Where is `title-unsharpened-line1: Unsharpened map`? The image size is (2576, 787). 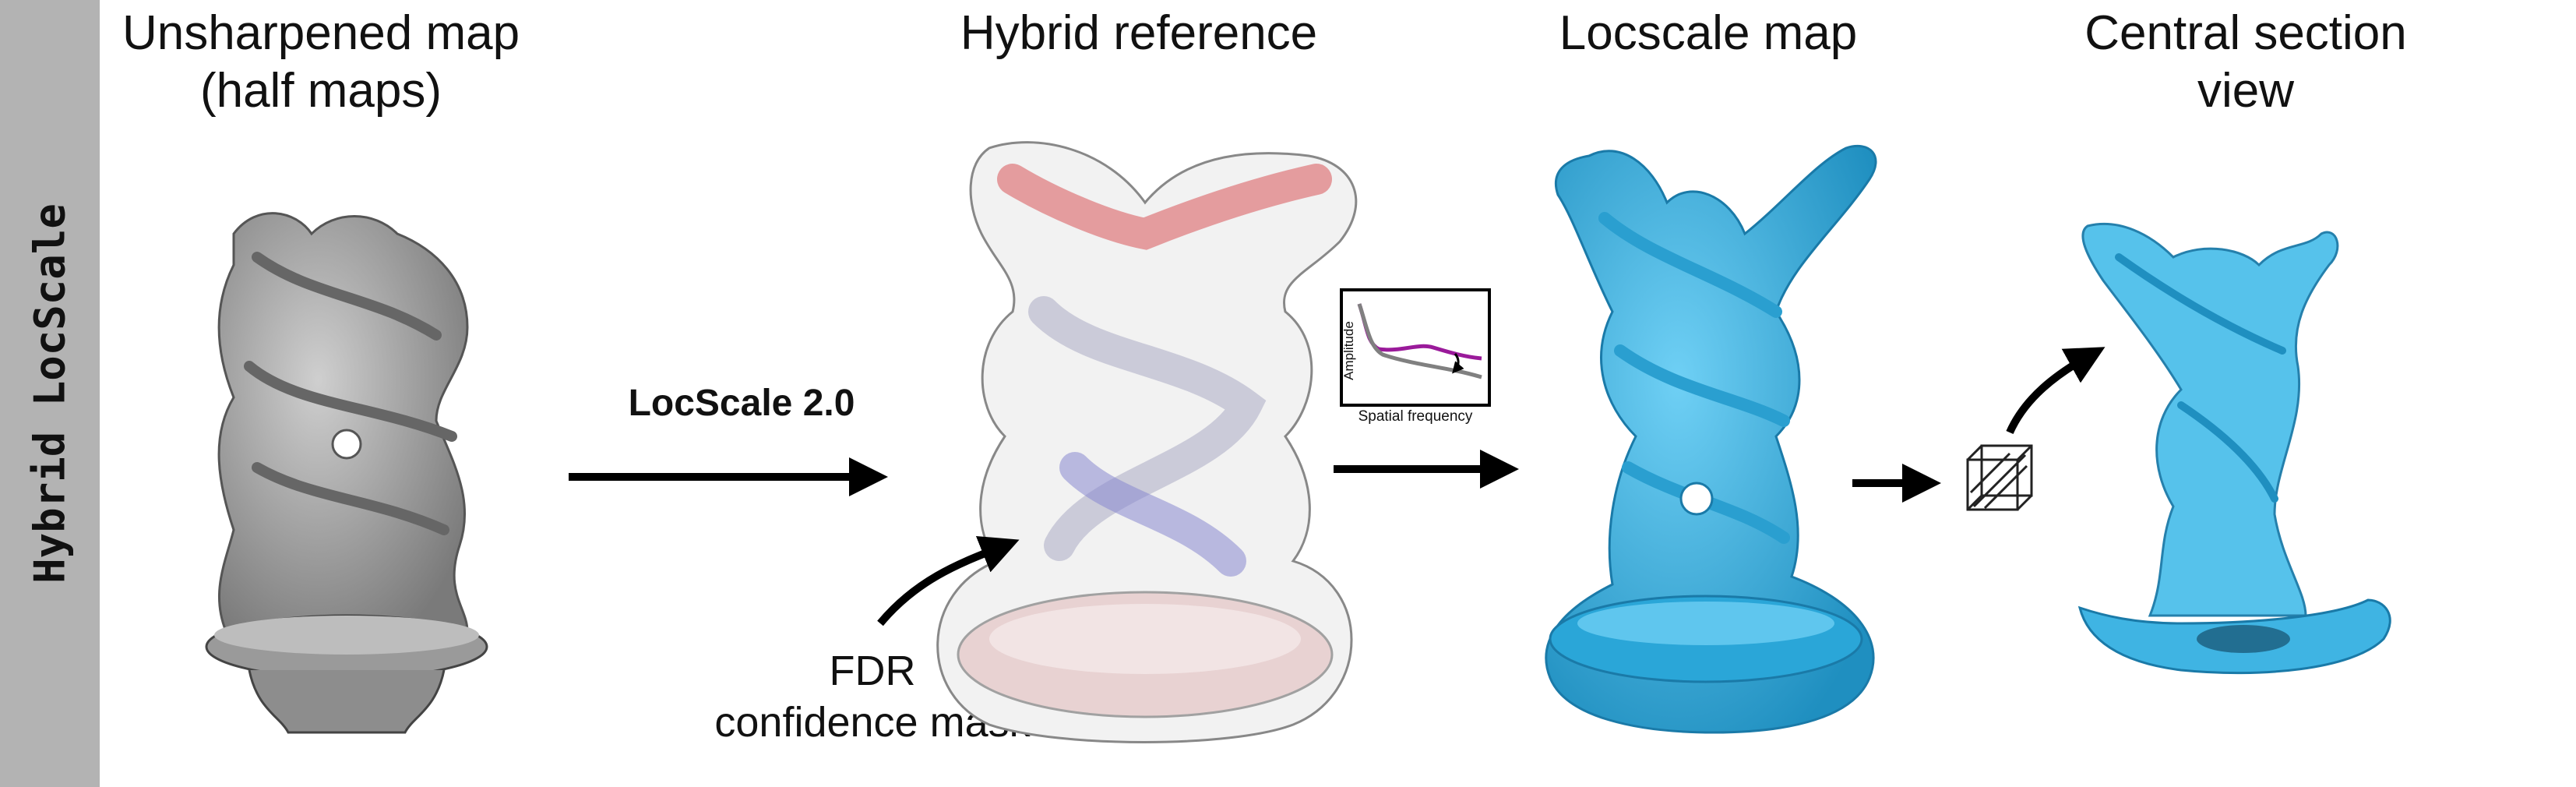 title-unsharpened-line1: Unsharpened map is located at coordinates (321, 33).